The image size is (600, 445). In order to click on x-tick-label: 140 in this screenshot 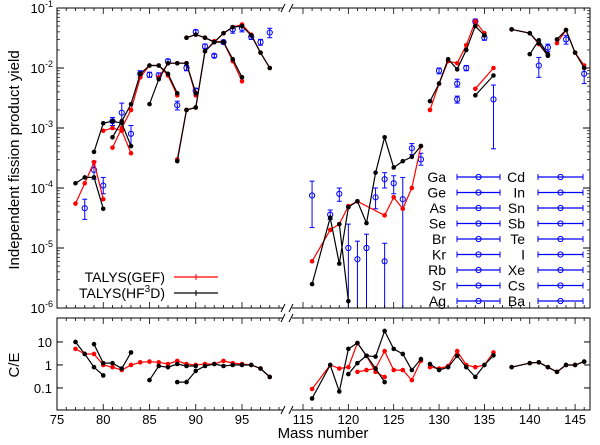, I will do `click(530, 419)`.